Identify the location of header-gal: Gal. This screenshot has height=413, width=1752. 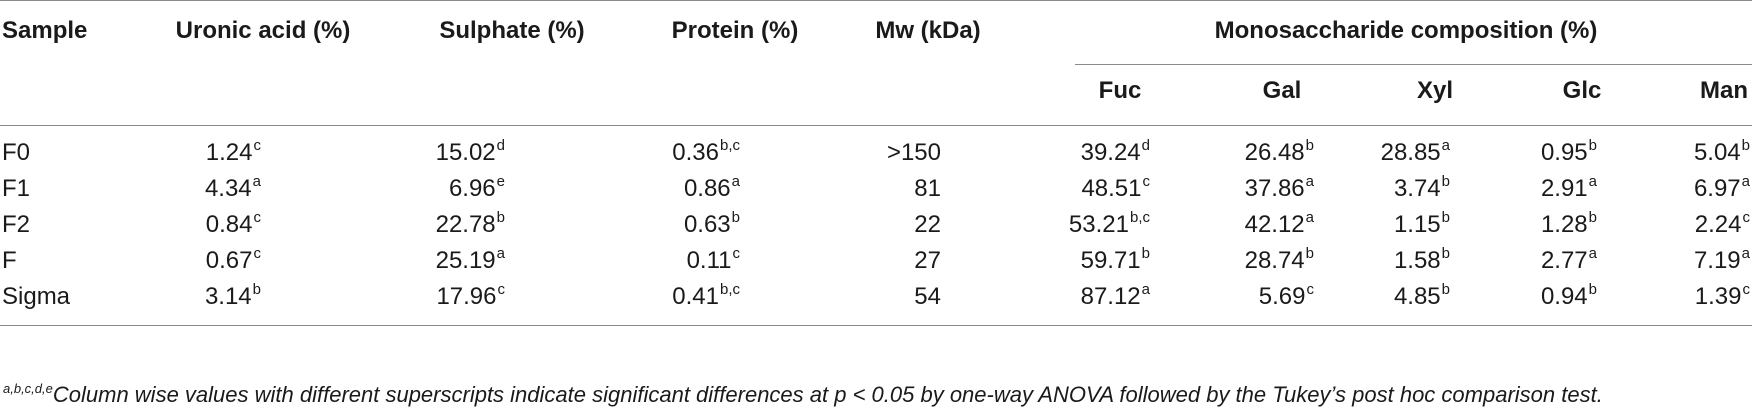
(1282, 90).